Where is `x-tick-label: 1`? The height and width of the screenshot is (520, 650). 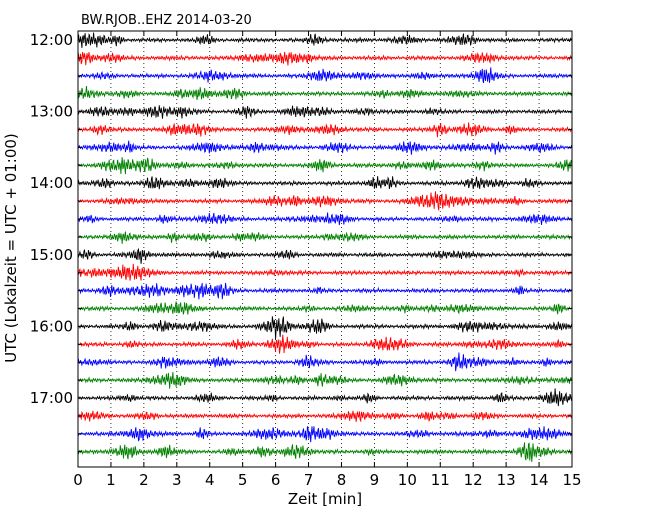
x-tick-label: 1 is located at coordinates (111, 480).